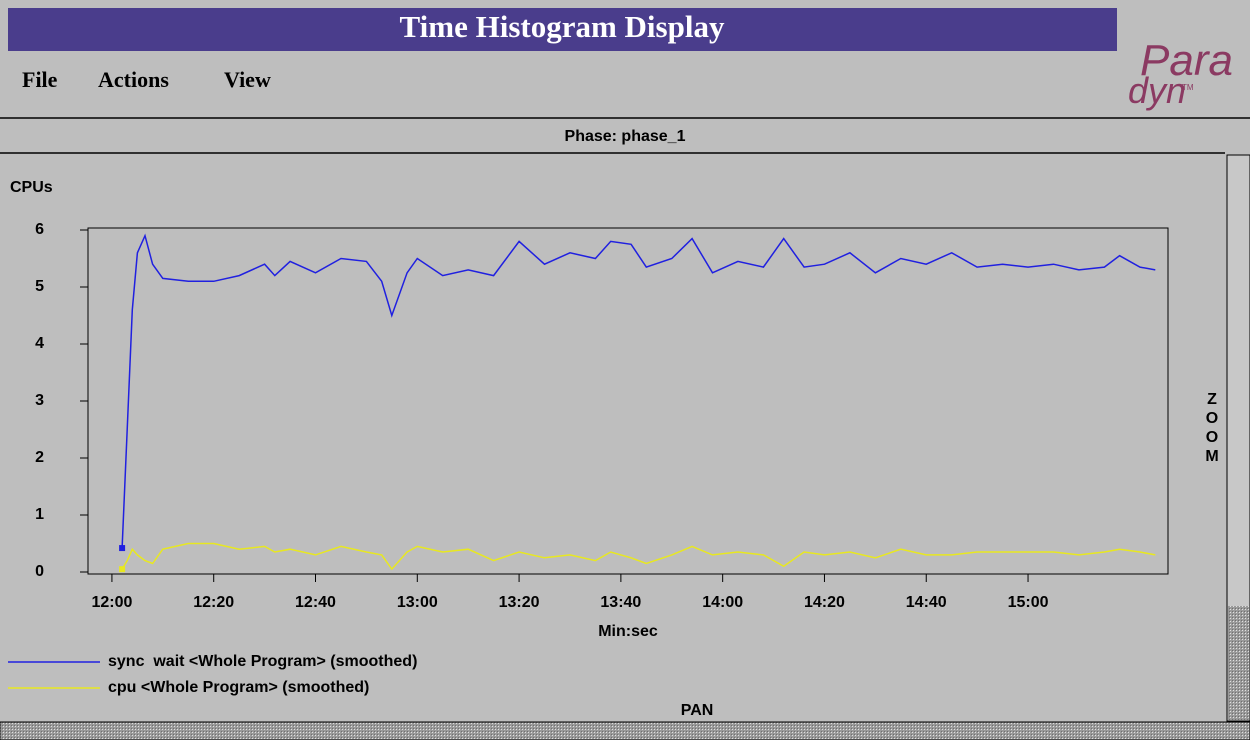  I want to click on x-tick-label: 14:00, so click(722, 602).